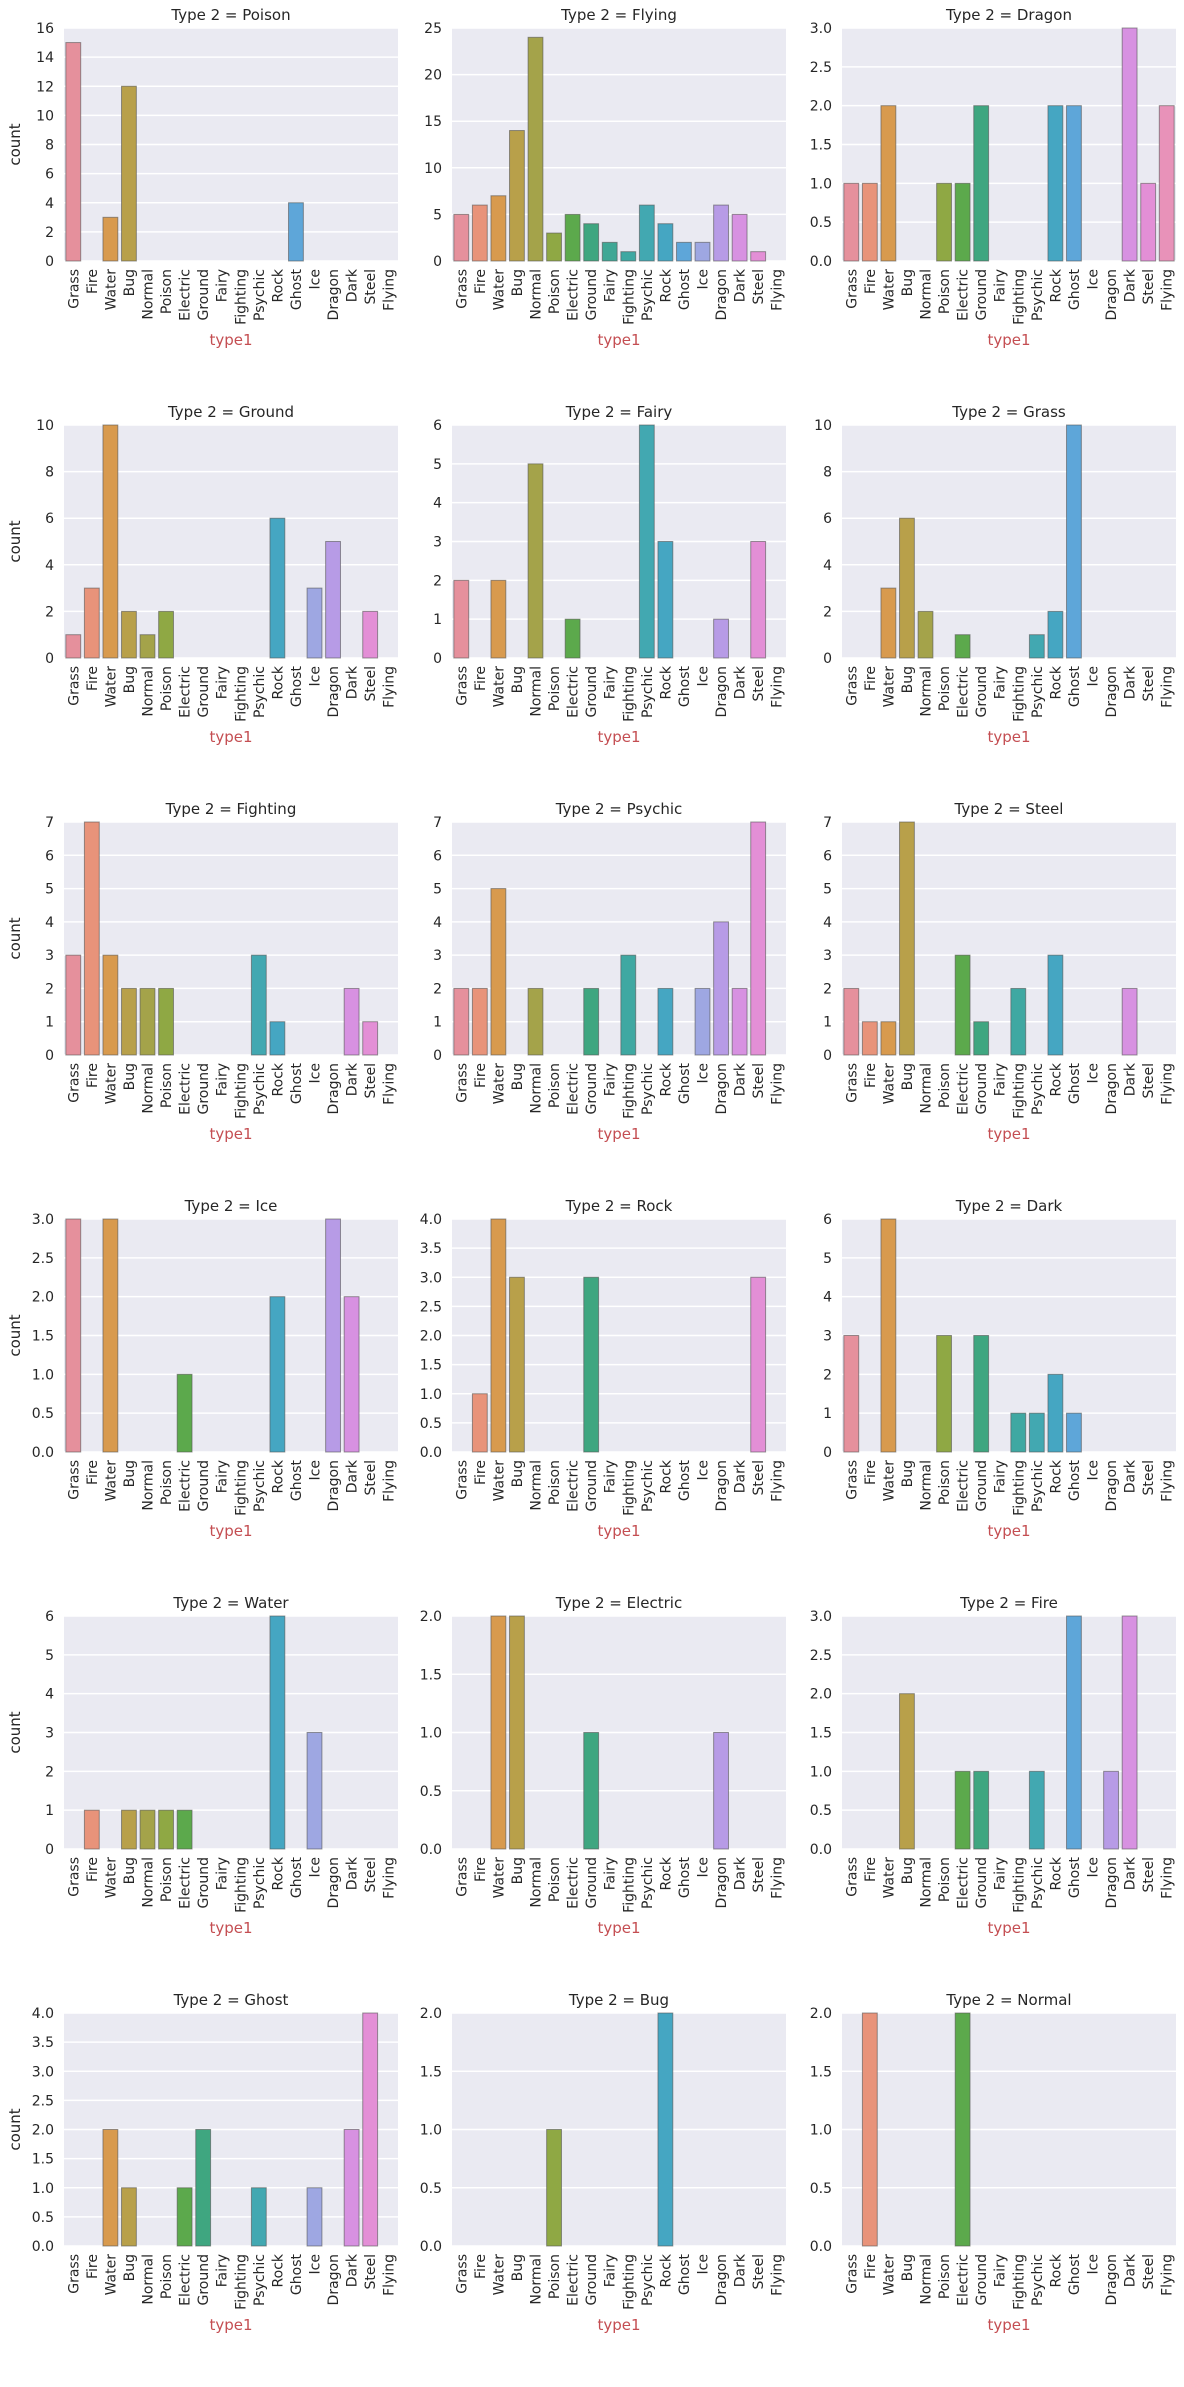  I want to click on panel-title: Type 2 = Poison, so click(230, 15).